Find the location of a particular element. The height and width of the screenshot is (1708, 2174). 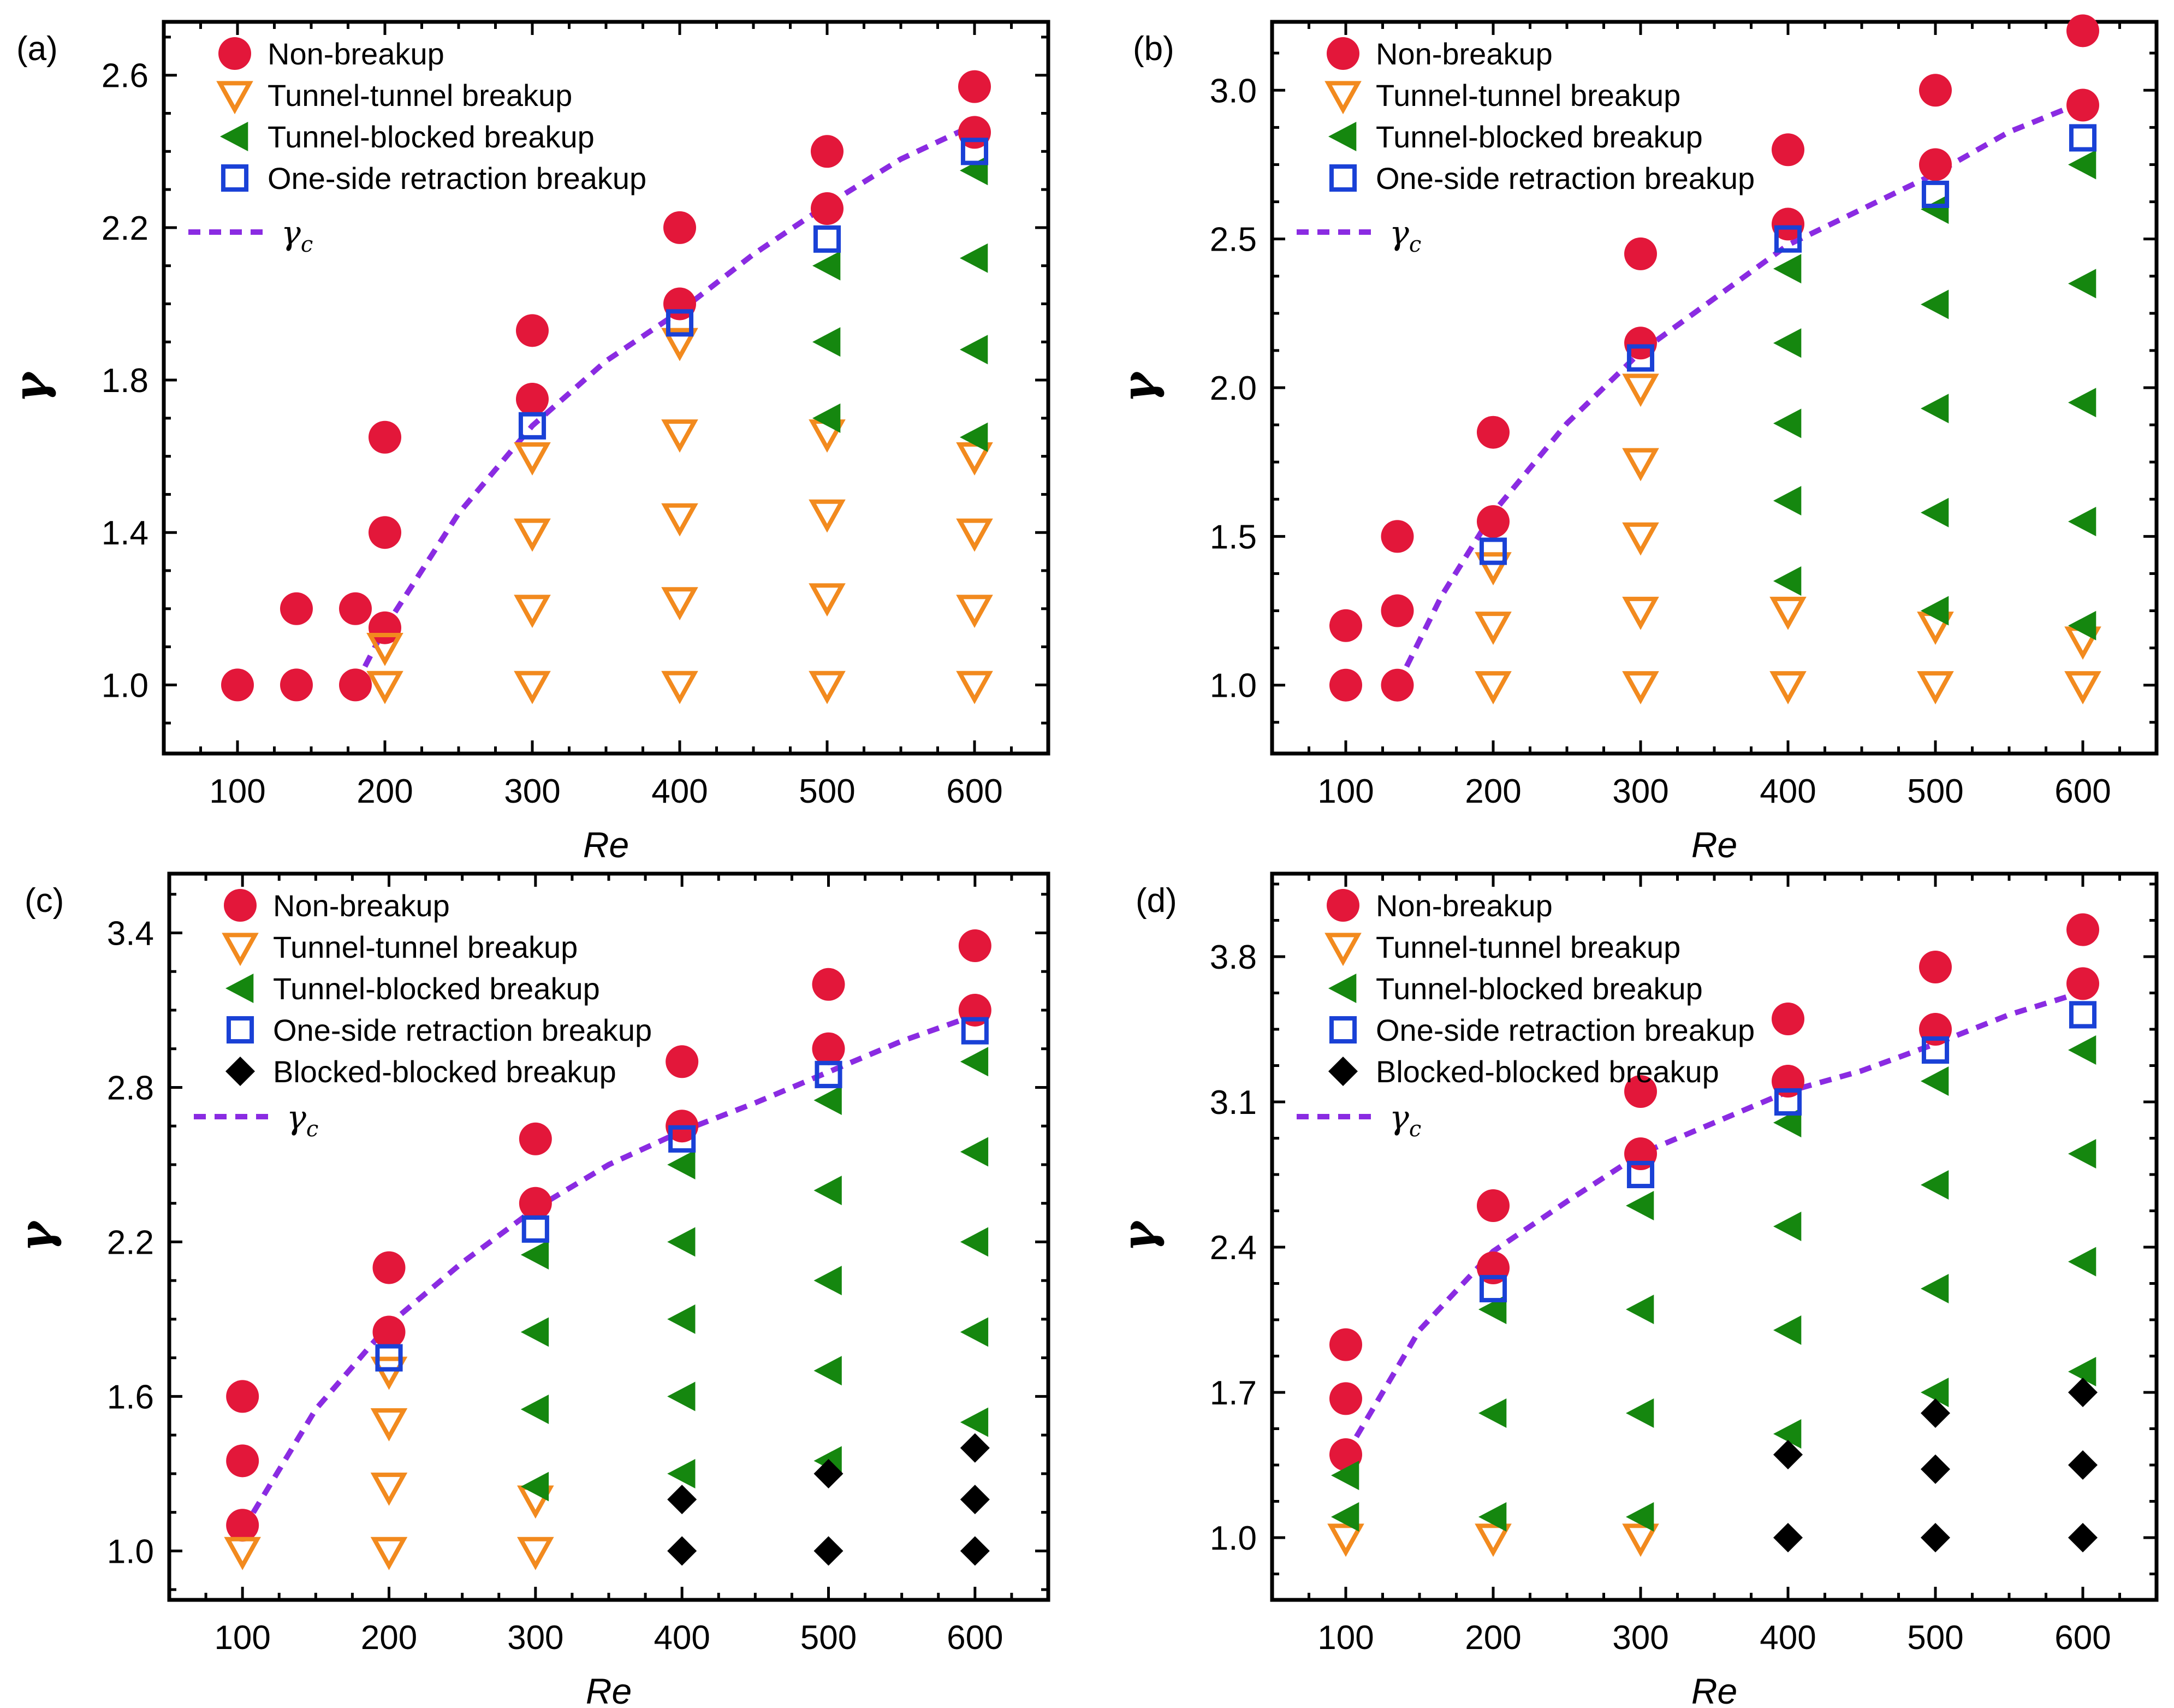

y-tick-label: 1.7 is located at coordinates (1233, 1393).